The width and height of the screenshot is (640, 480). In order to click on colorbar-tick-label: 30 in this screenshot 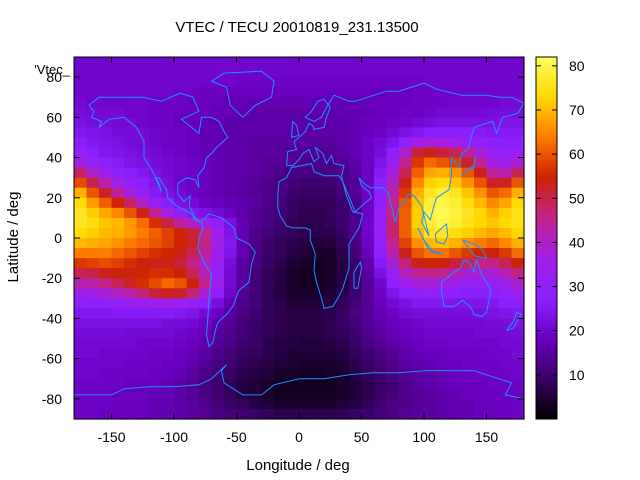, I will do `click(577, 287)`.